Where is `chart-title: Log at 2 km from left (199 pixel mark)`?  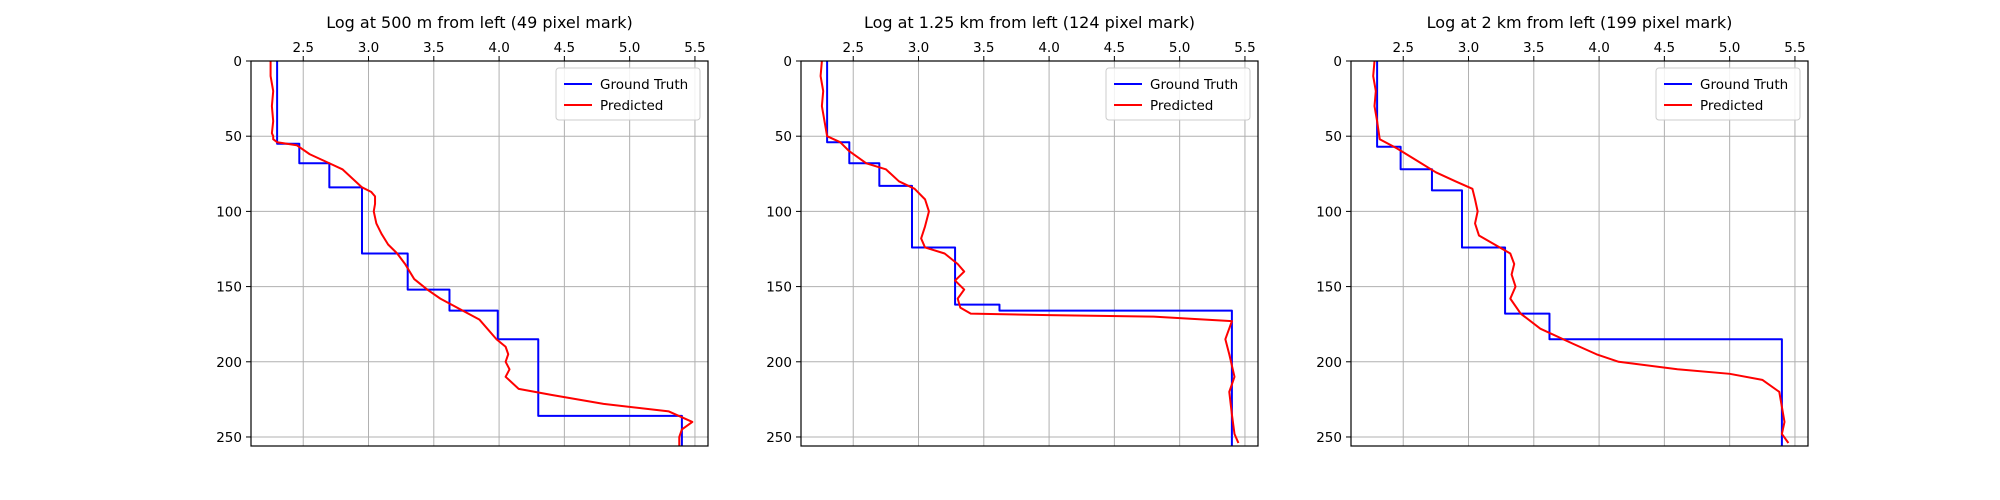 chart-title: Log at 2 km from left (199 pixel mark) is located at coordinates (1580, 22).